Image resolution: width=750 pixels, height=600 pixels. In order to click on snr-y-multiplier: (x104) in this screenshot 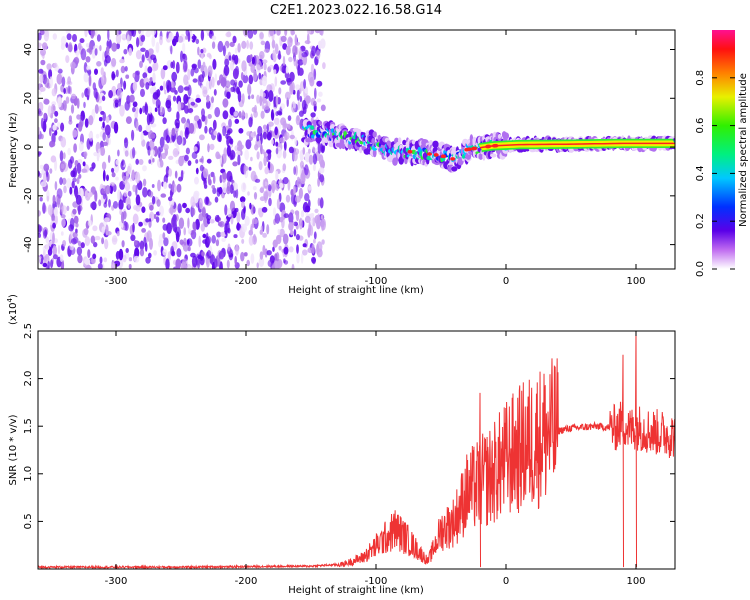, I will do `click(12, 309)`.